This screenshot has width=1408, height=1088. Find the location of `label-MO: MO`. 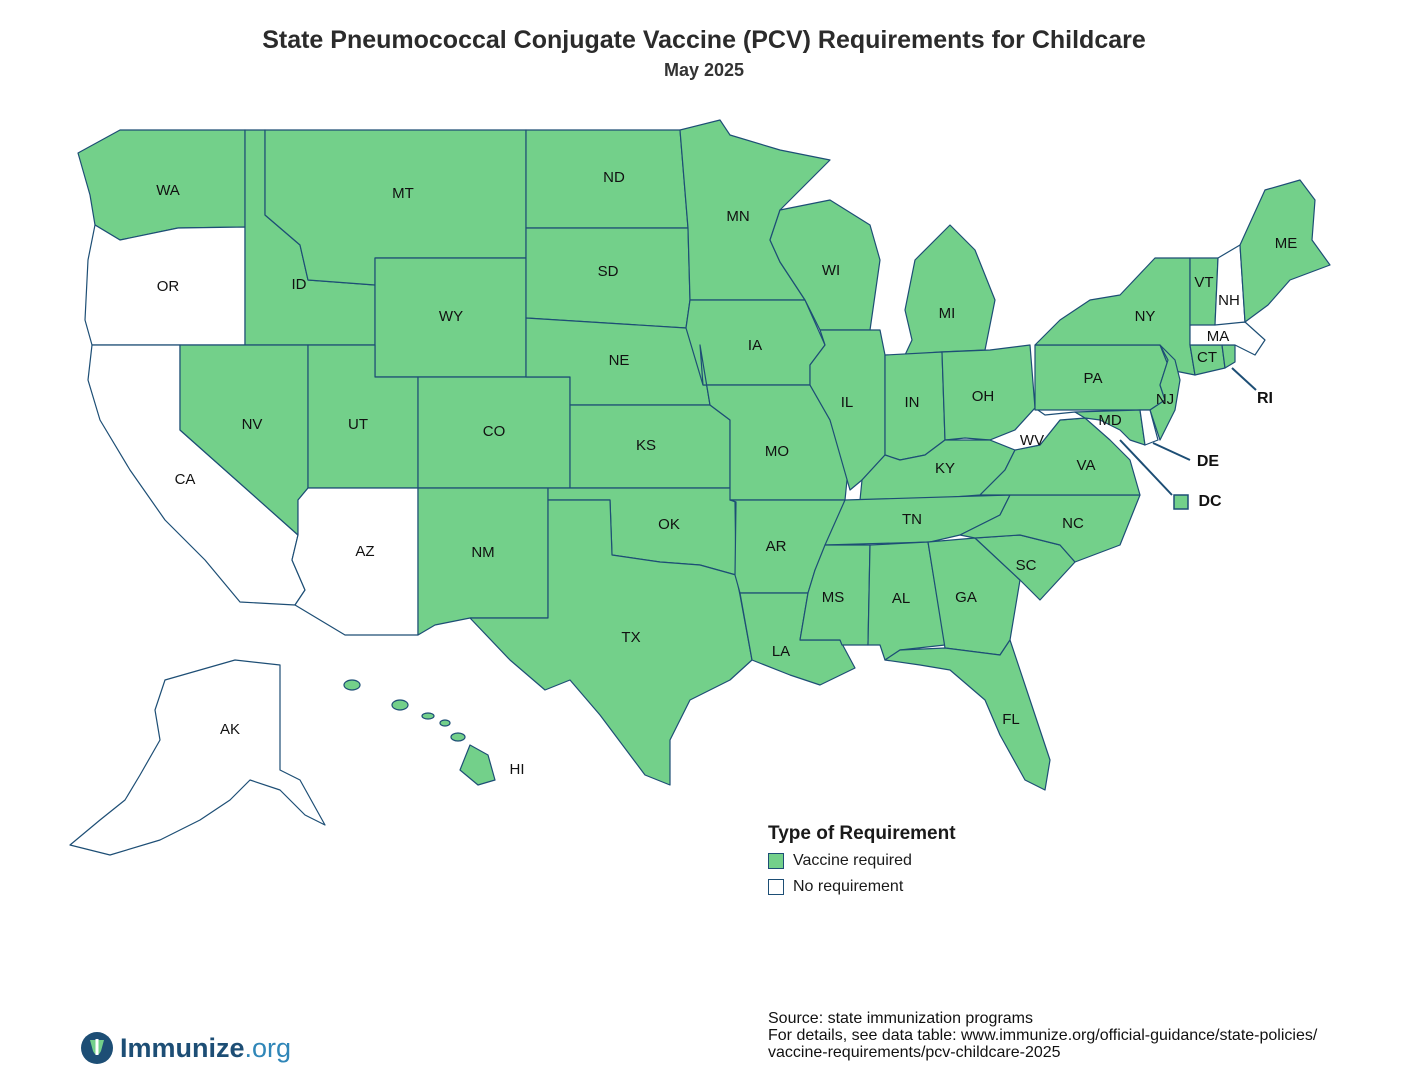

label-MO: MO is located at coordinates (777, 451).